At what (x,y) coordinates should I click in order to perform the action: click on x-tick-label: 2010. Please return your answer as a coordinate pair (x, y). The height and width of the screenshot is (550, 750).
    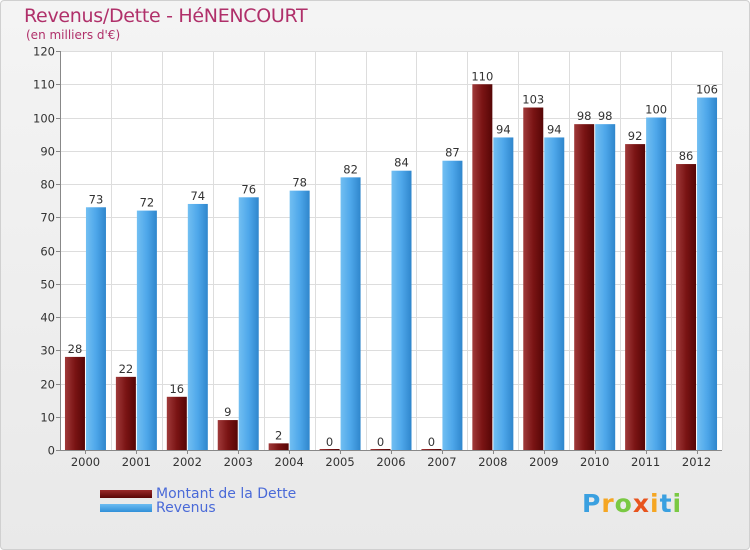
    Looking at the image, I should click on (594, 462).